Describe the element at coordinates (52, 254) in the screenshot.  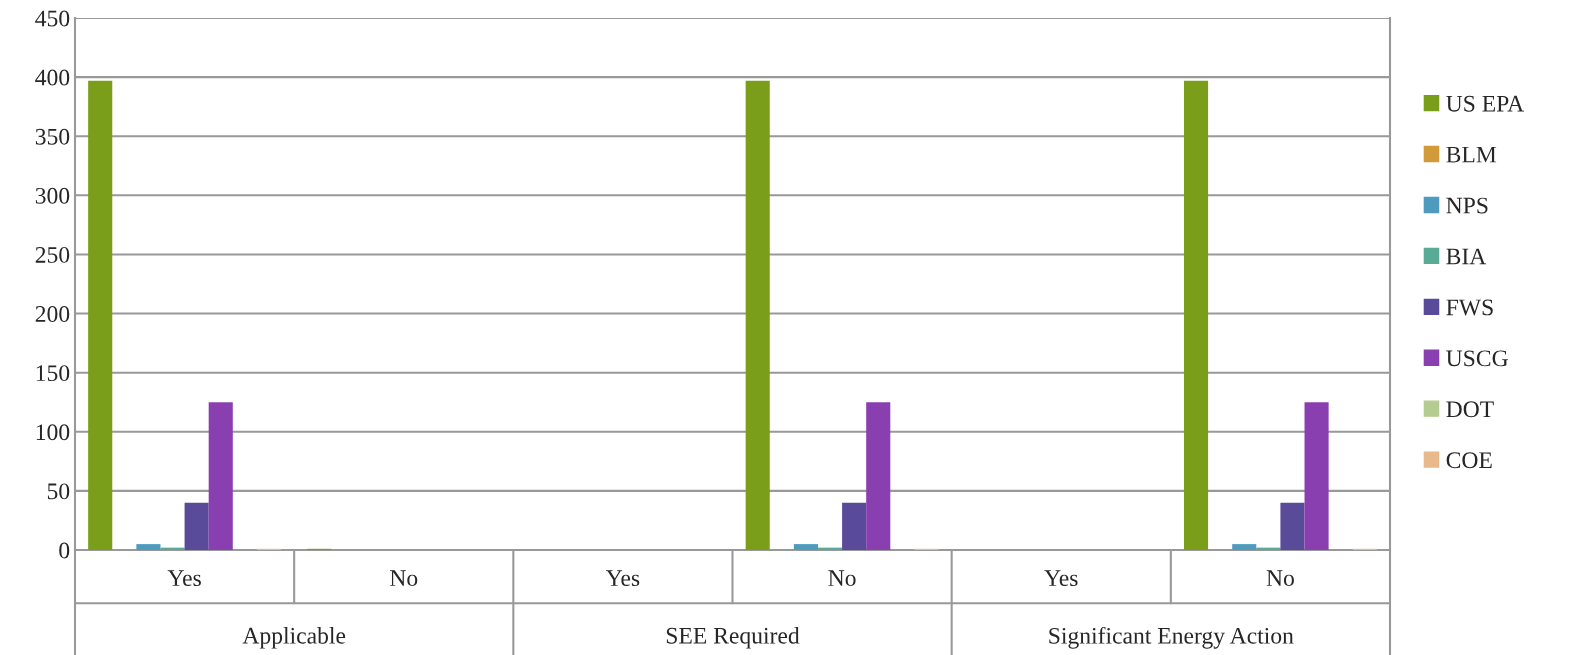
I see `y-tick-label: 250` at that location.